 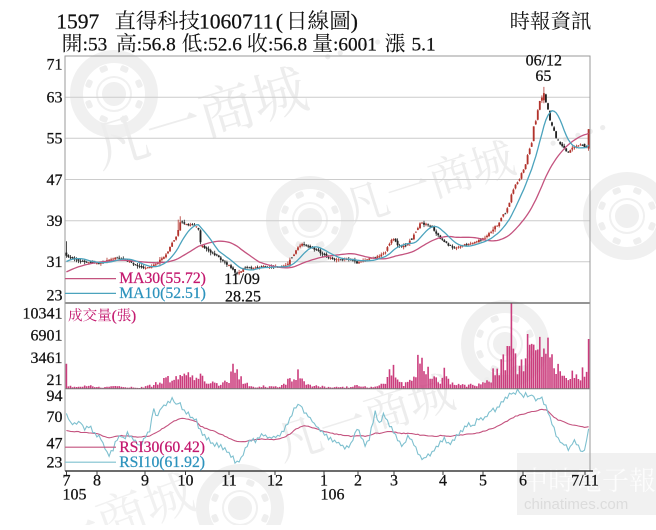 What do you see at coordinates (236, 21) in the screenshot?
I see `svg-text: 1060711` at bounding box center [236, 21].